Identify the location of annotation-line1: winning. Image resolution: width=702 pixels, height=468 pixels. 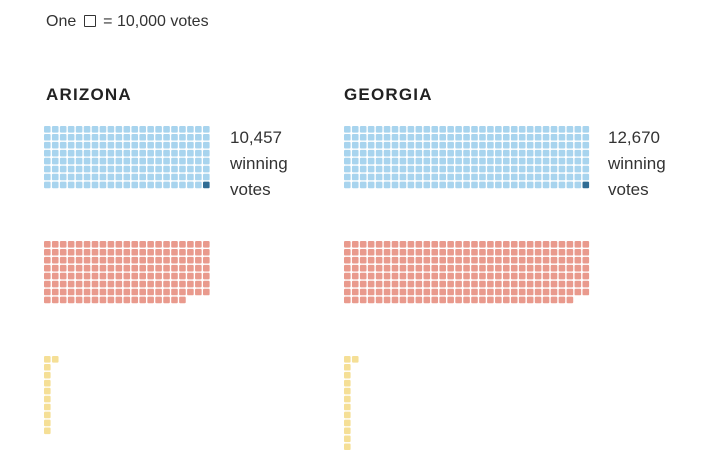
(637, 163).